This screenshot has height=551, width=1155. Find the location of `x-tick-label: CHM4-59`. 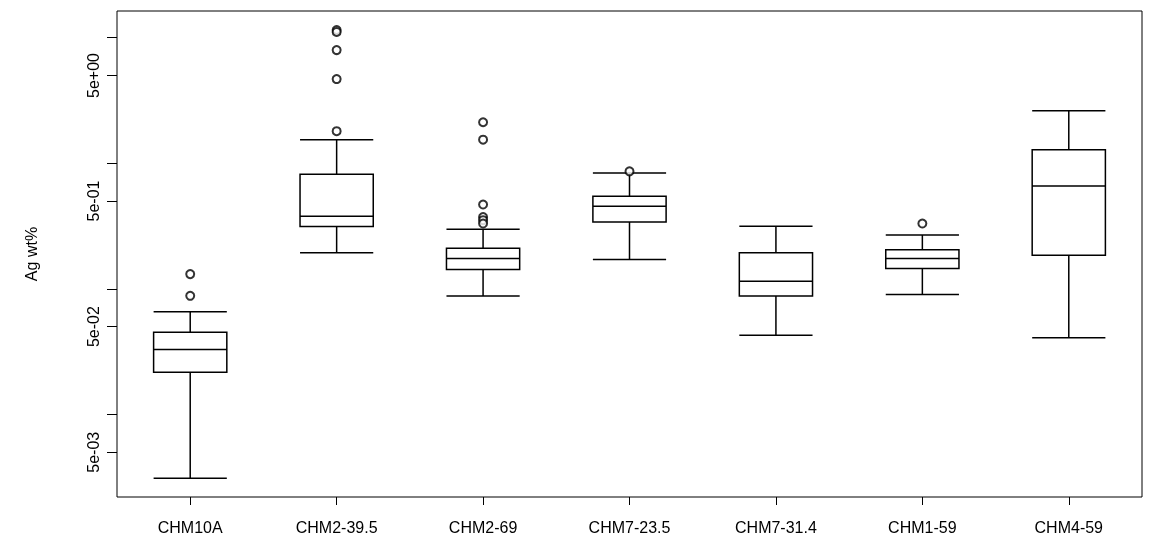

x-tick-label: CHM4-59 is located at coordinates (1069, 527).